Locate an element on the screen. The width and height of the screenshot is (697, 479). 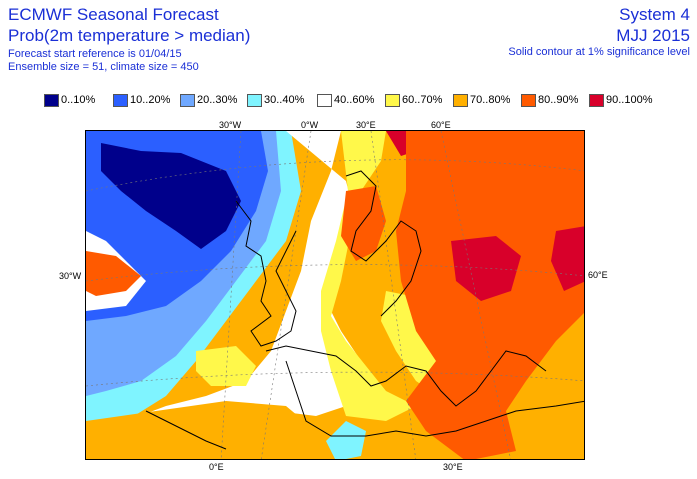
lon-label-right: 60°E is located at coordinates (598, 275).